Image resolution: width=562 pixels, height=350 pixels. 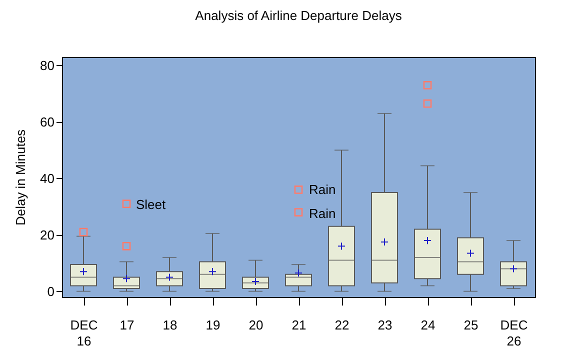 What do you see at coordinates (47, 122) in the screenshot?
I see `y-tick-label: 60` at bounding box center [47, 122].